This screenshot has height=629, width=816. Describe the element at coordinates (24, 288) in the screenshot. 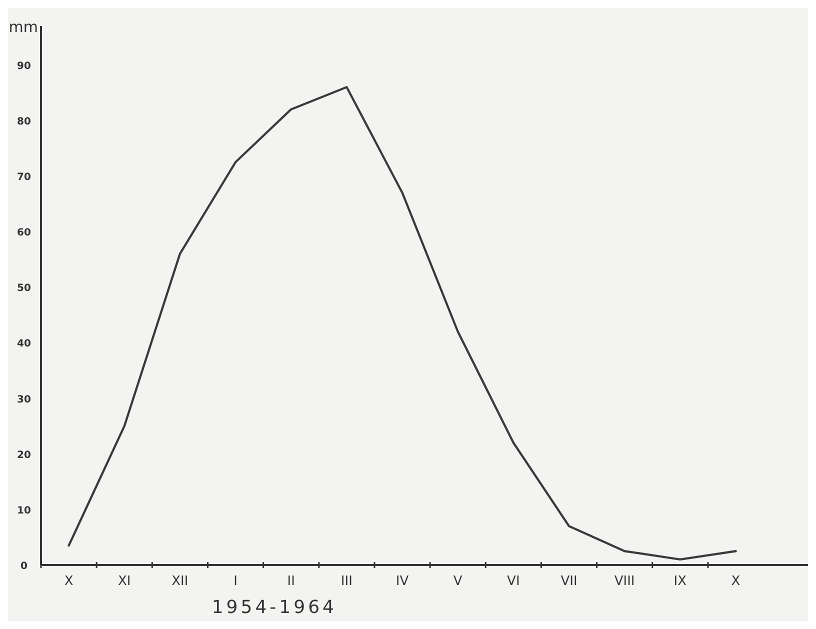

I see `y-tick-label: 50` at that location.